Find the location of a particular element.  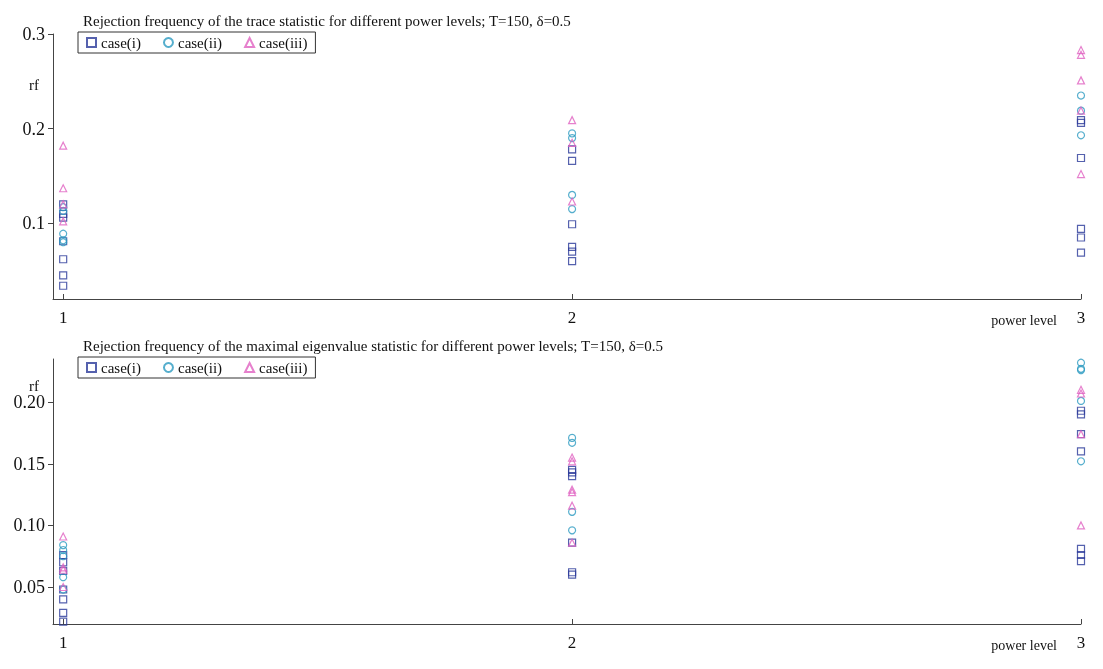

chart-title: Rejection frequency of the trace statistic for different power levels; T=150, δ=0.5 is located at coordinates (327, 20).